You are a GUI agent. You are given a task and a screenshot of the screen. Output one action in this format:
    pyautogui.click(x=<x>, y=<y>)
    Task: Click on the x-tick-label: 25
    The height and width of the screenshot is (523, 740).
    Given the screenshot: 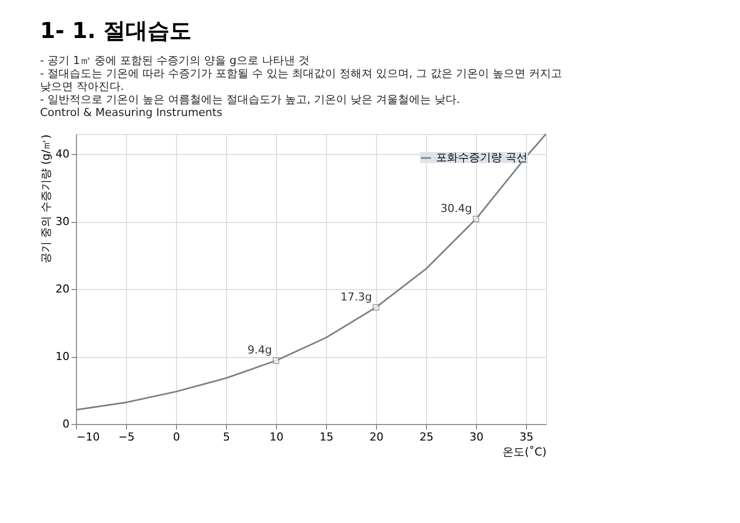 What is the action you would take?
    pyautogui.click(x=427, y=437)
    